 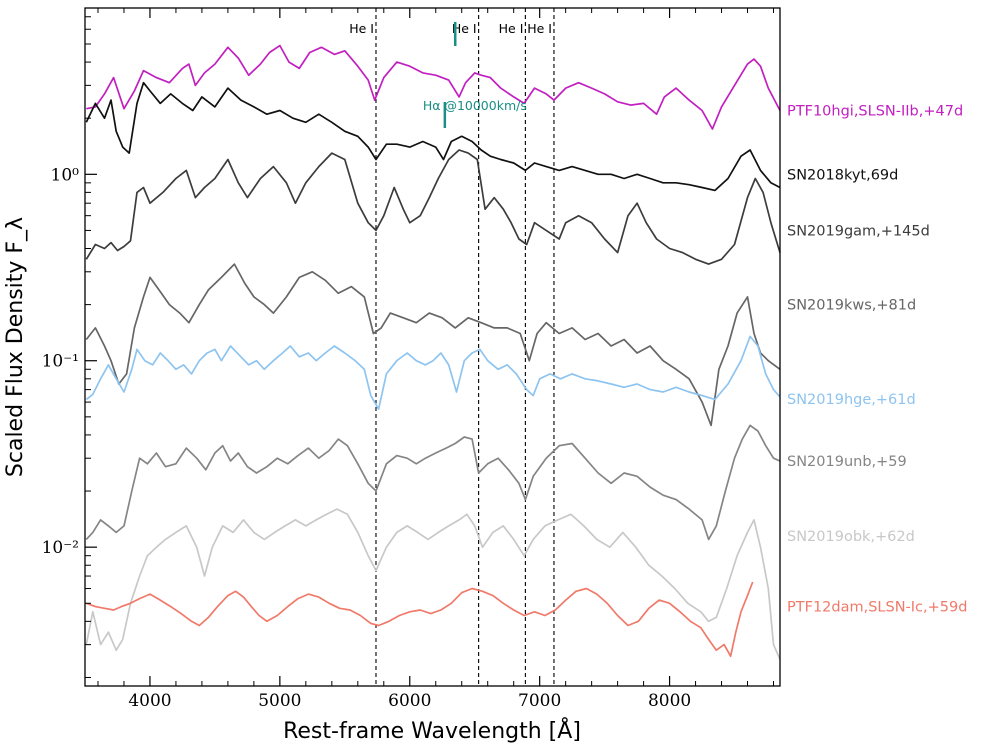 What do you see at coordinates (851, 400) in the screenshot?
I see `series-label-4: SN2019hge,+61d` at bounding box center [851, 400].